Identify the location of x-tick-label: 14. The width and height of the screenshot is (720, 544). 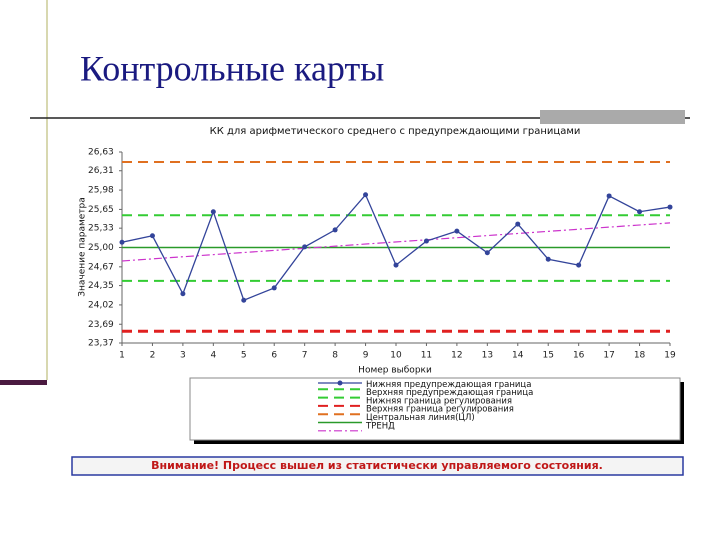
(518, 356).